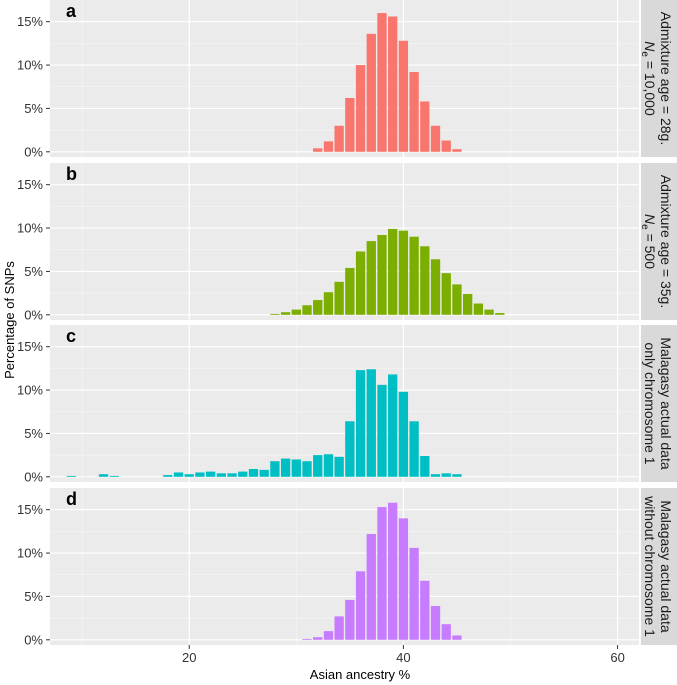 The image size is (677, 685). Describe the element at coordinates (650, 86) in the screenshot. I see `strip-value: = 10,000` at that location.